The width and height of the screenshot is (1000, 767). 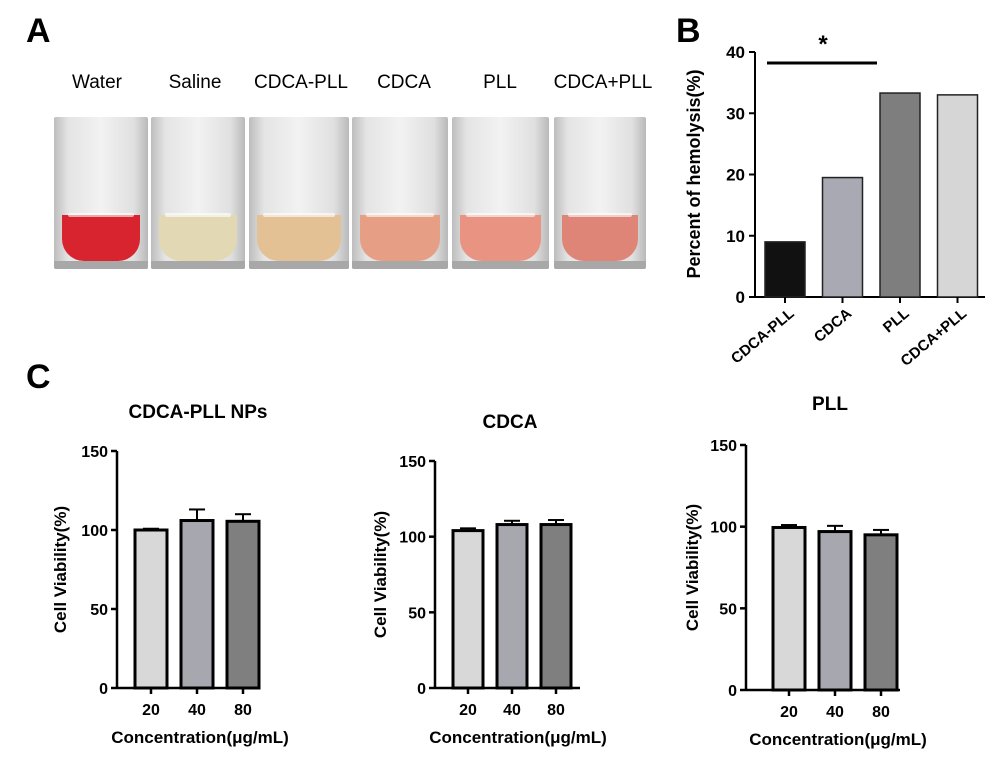 What do you see at coordinates (195, 82) in the screenshot?
I see `tube-label-saline: Saline` at bounding box center [195, 82].